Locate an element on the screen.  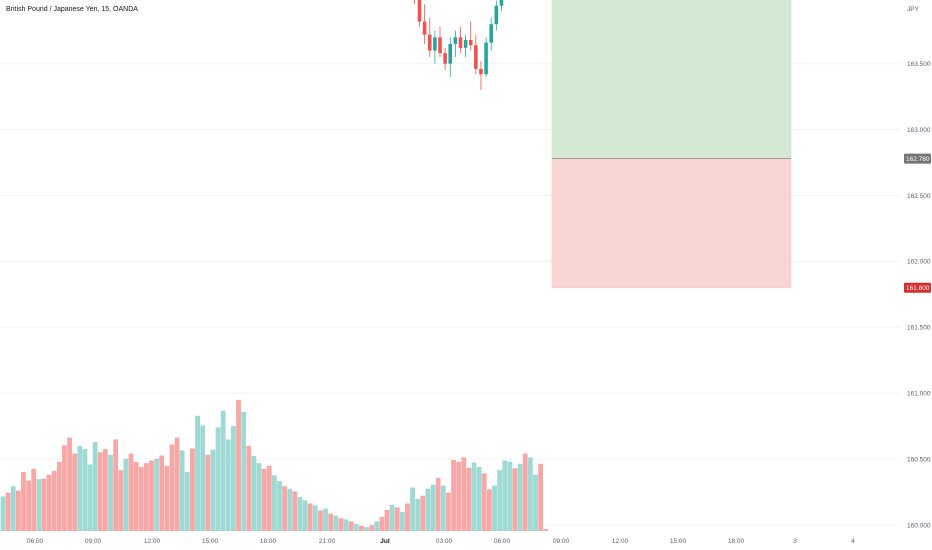
stop-loss-tag-bg is located at coordinates (917, 287).